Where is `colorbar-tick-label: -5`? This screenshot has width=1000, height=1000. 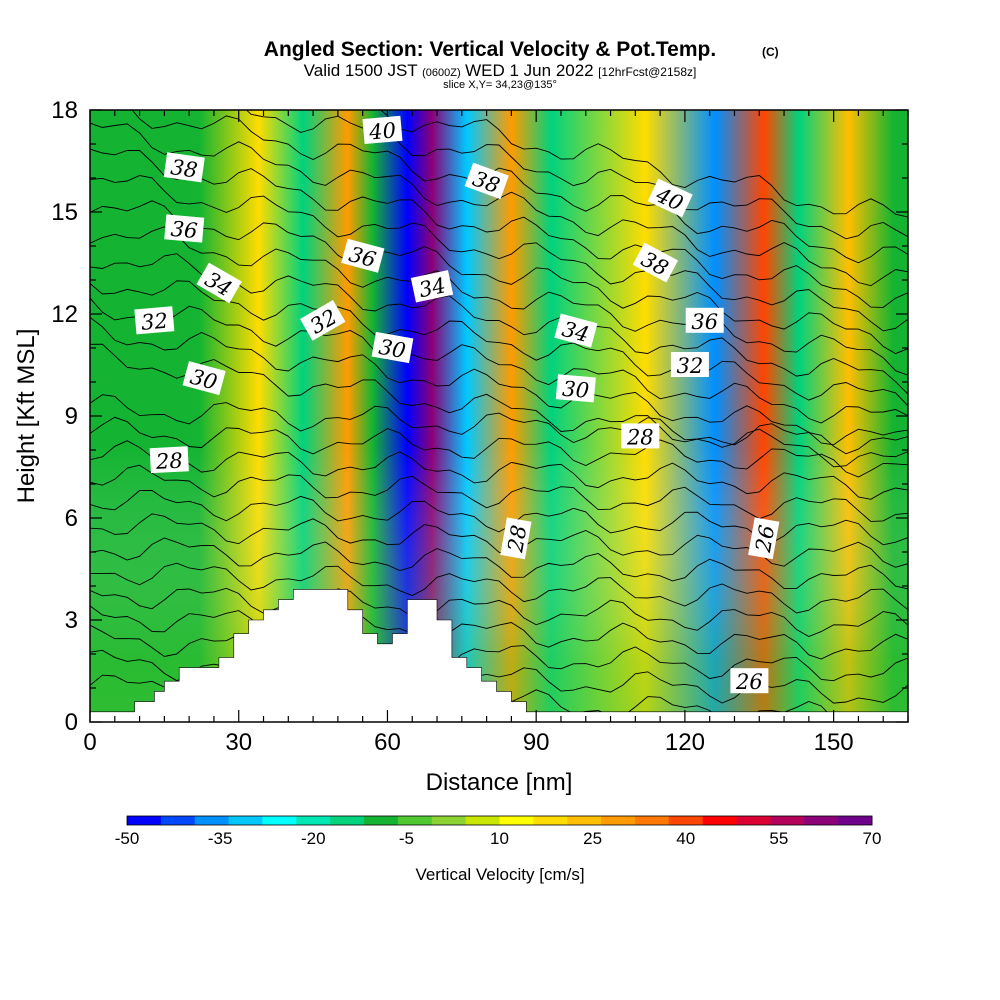
colorbar-tick-label: -5 is located at coordinates (406, 838).